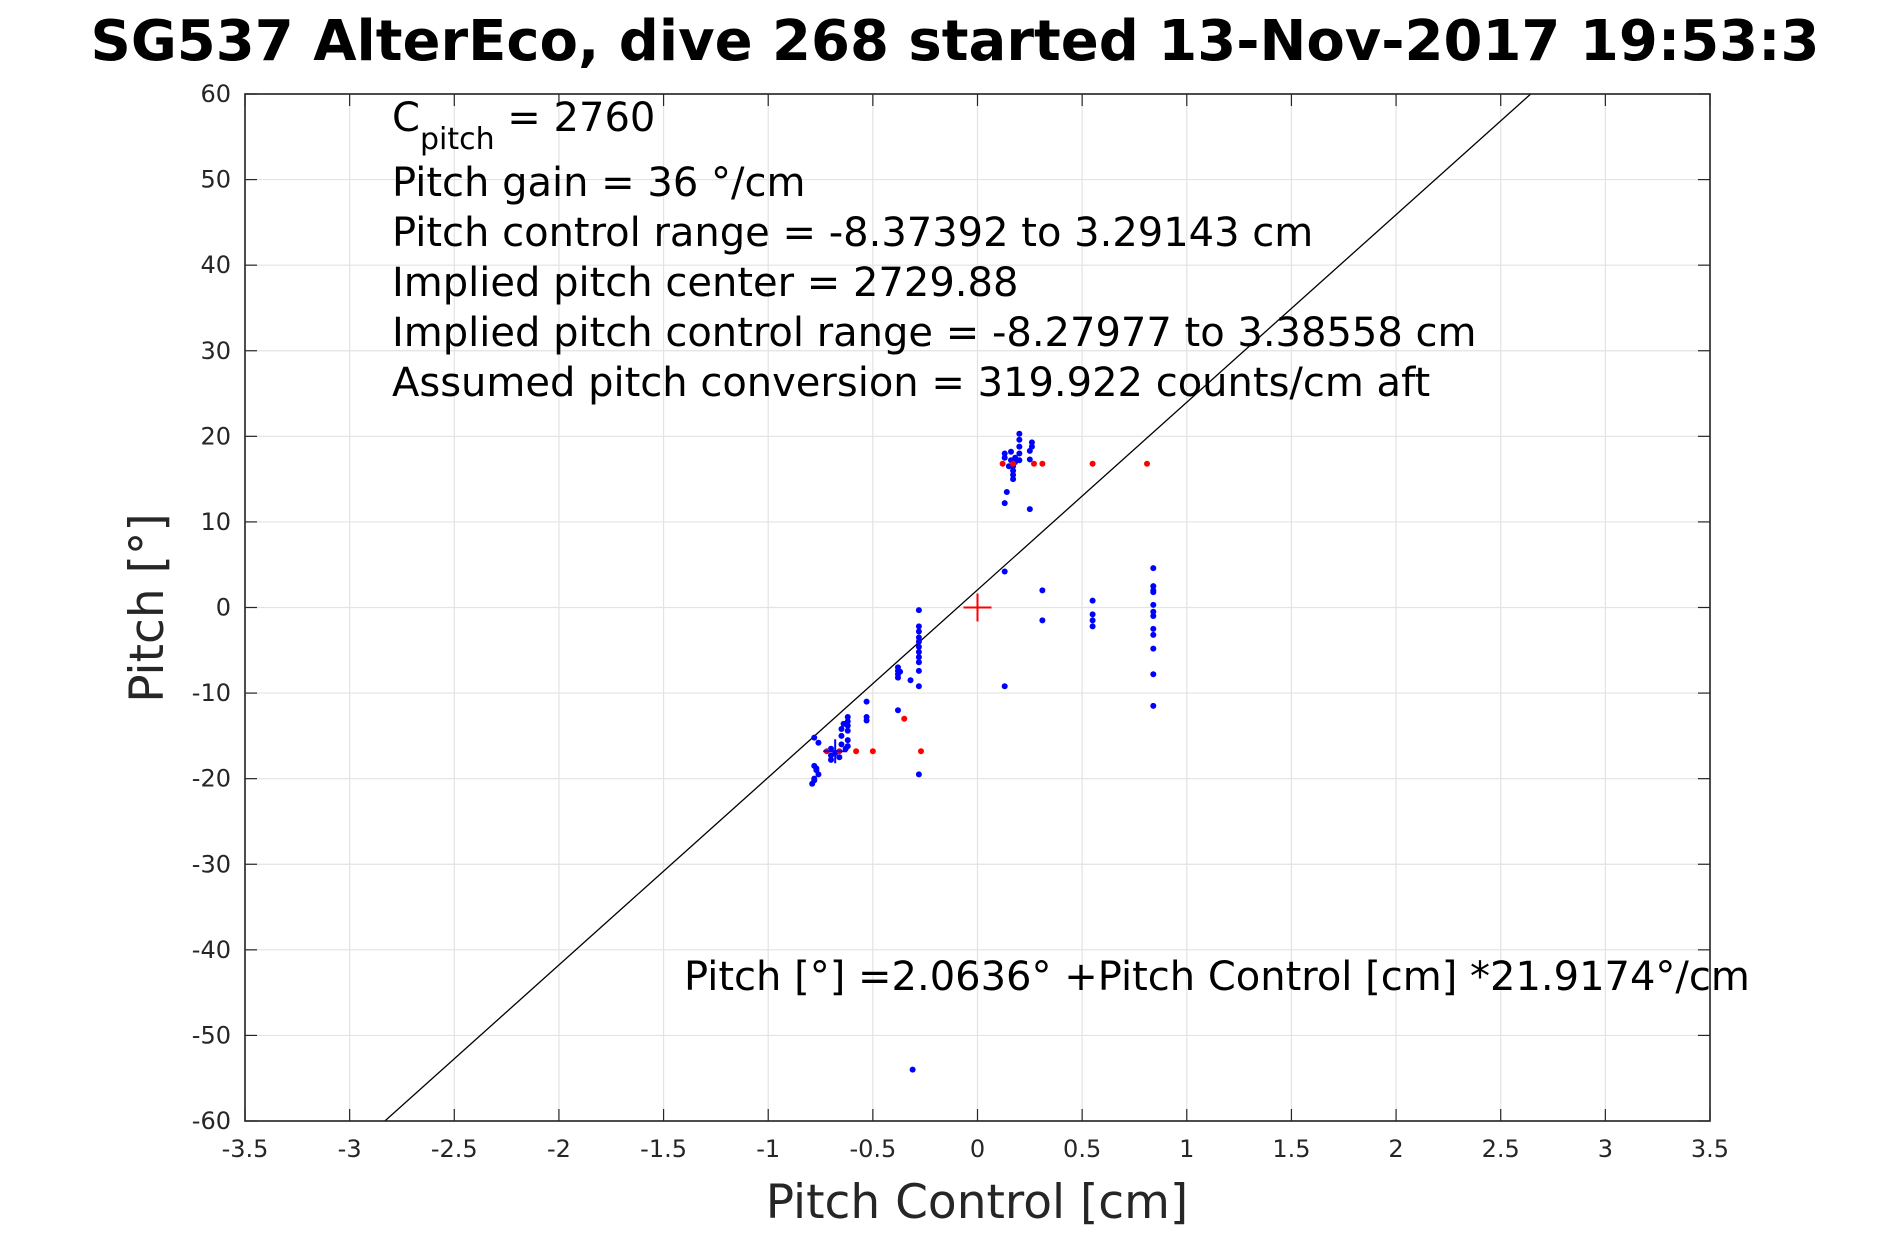 The width and height of the screenshot is (1890, 1260). What do you see at coordinates (215, 265) in the screenshot?
I see `y-tick-label: 40` at bounding box center [215, 265].